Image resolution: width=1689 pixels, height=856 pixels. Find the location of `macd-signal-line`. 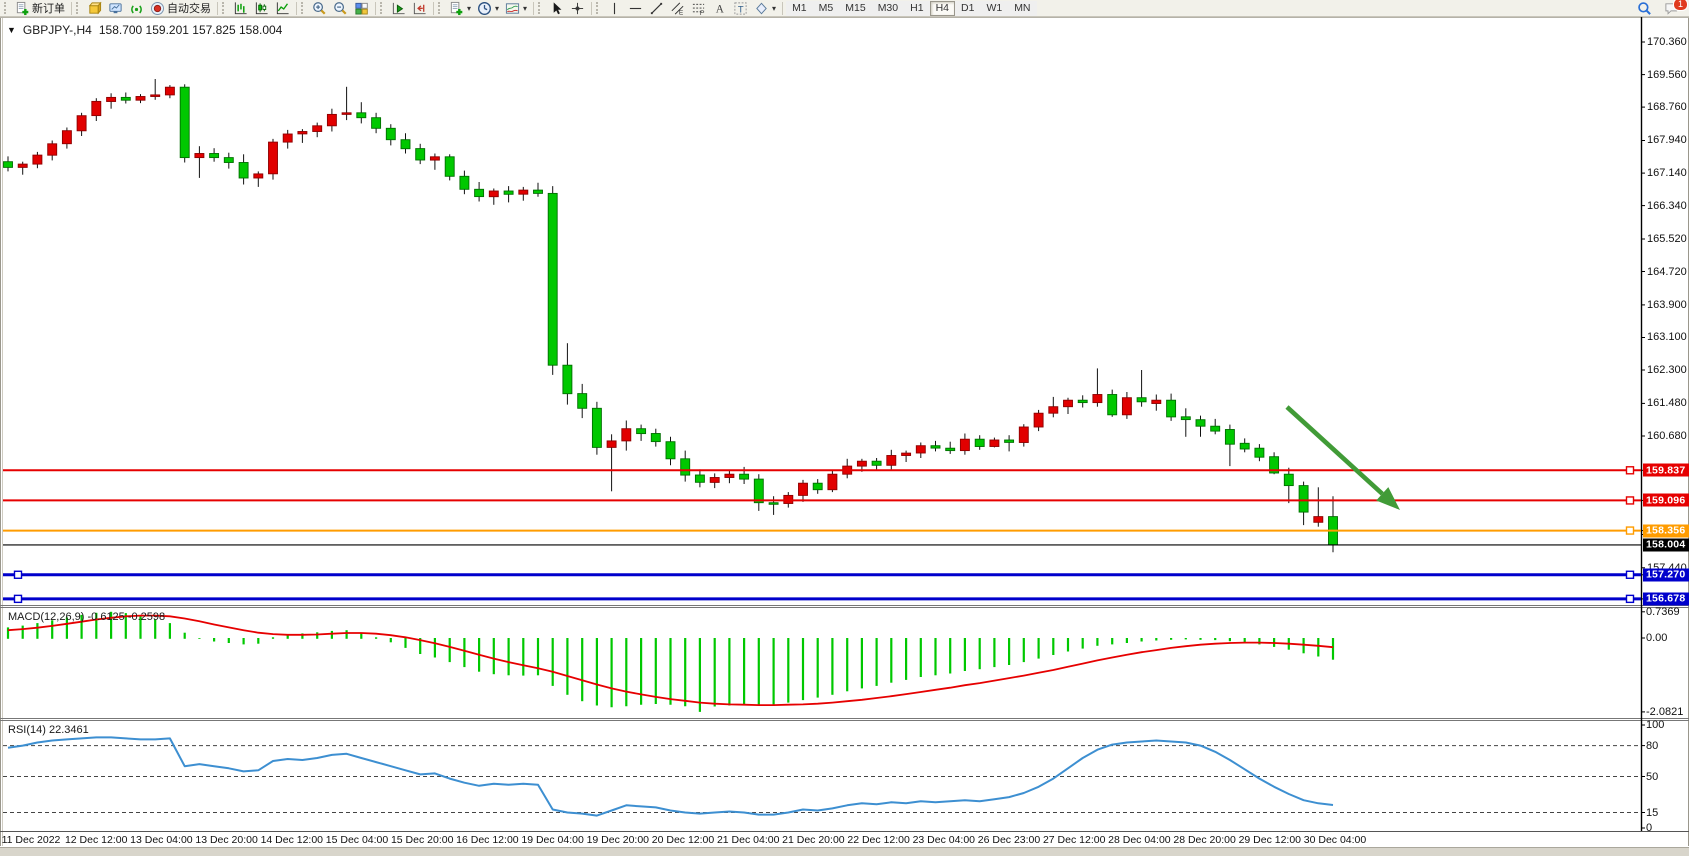

macd-signal-line is located at coordinates (670, 660).